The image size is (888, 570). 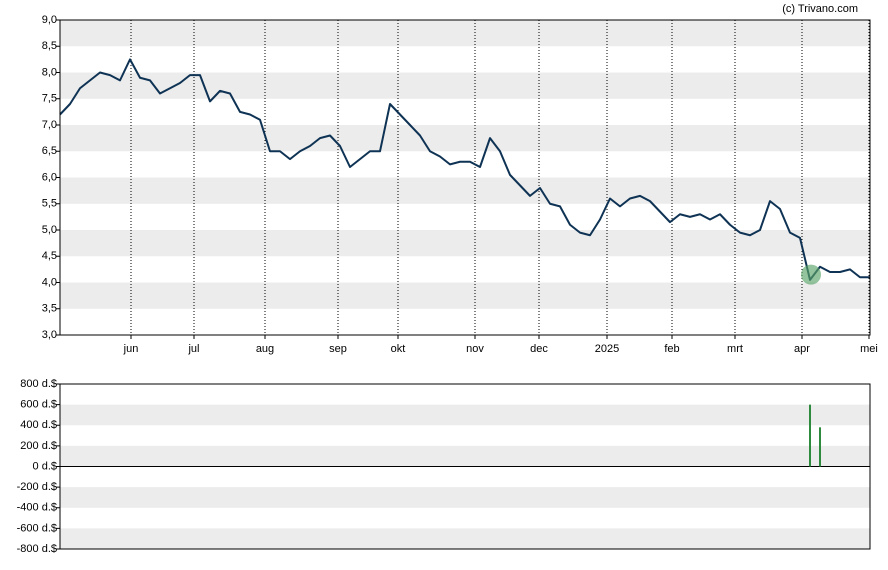 What do you see at coordinates (338, 349) in the screenshot?
I see `x-tick-label: sep` at bounding box center [338, 349].